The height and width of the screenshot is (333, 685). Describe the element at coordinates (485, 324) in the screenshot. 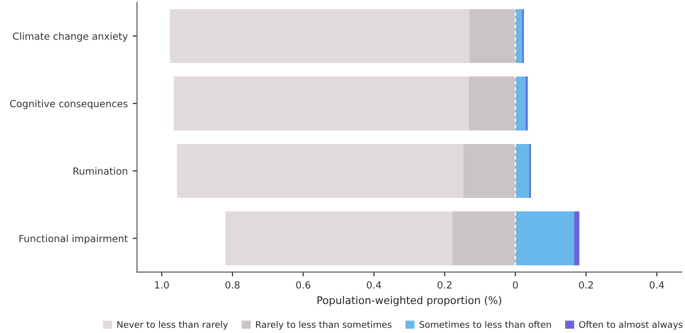

I see `legend-label: Sometimes to less than often` at that location.